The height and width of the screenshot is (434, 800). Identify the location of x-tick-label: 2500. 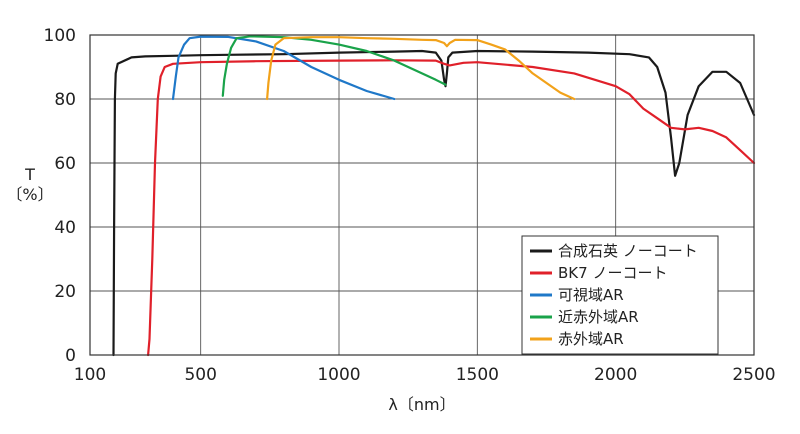
(753, 375).